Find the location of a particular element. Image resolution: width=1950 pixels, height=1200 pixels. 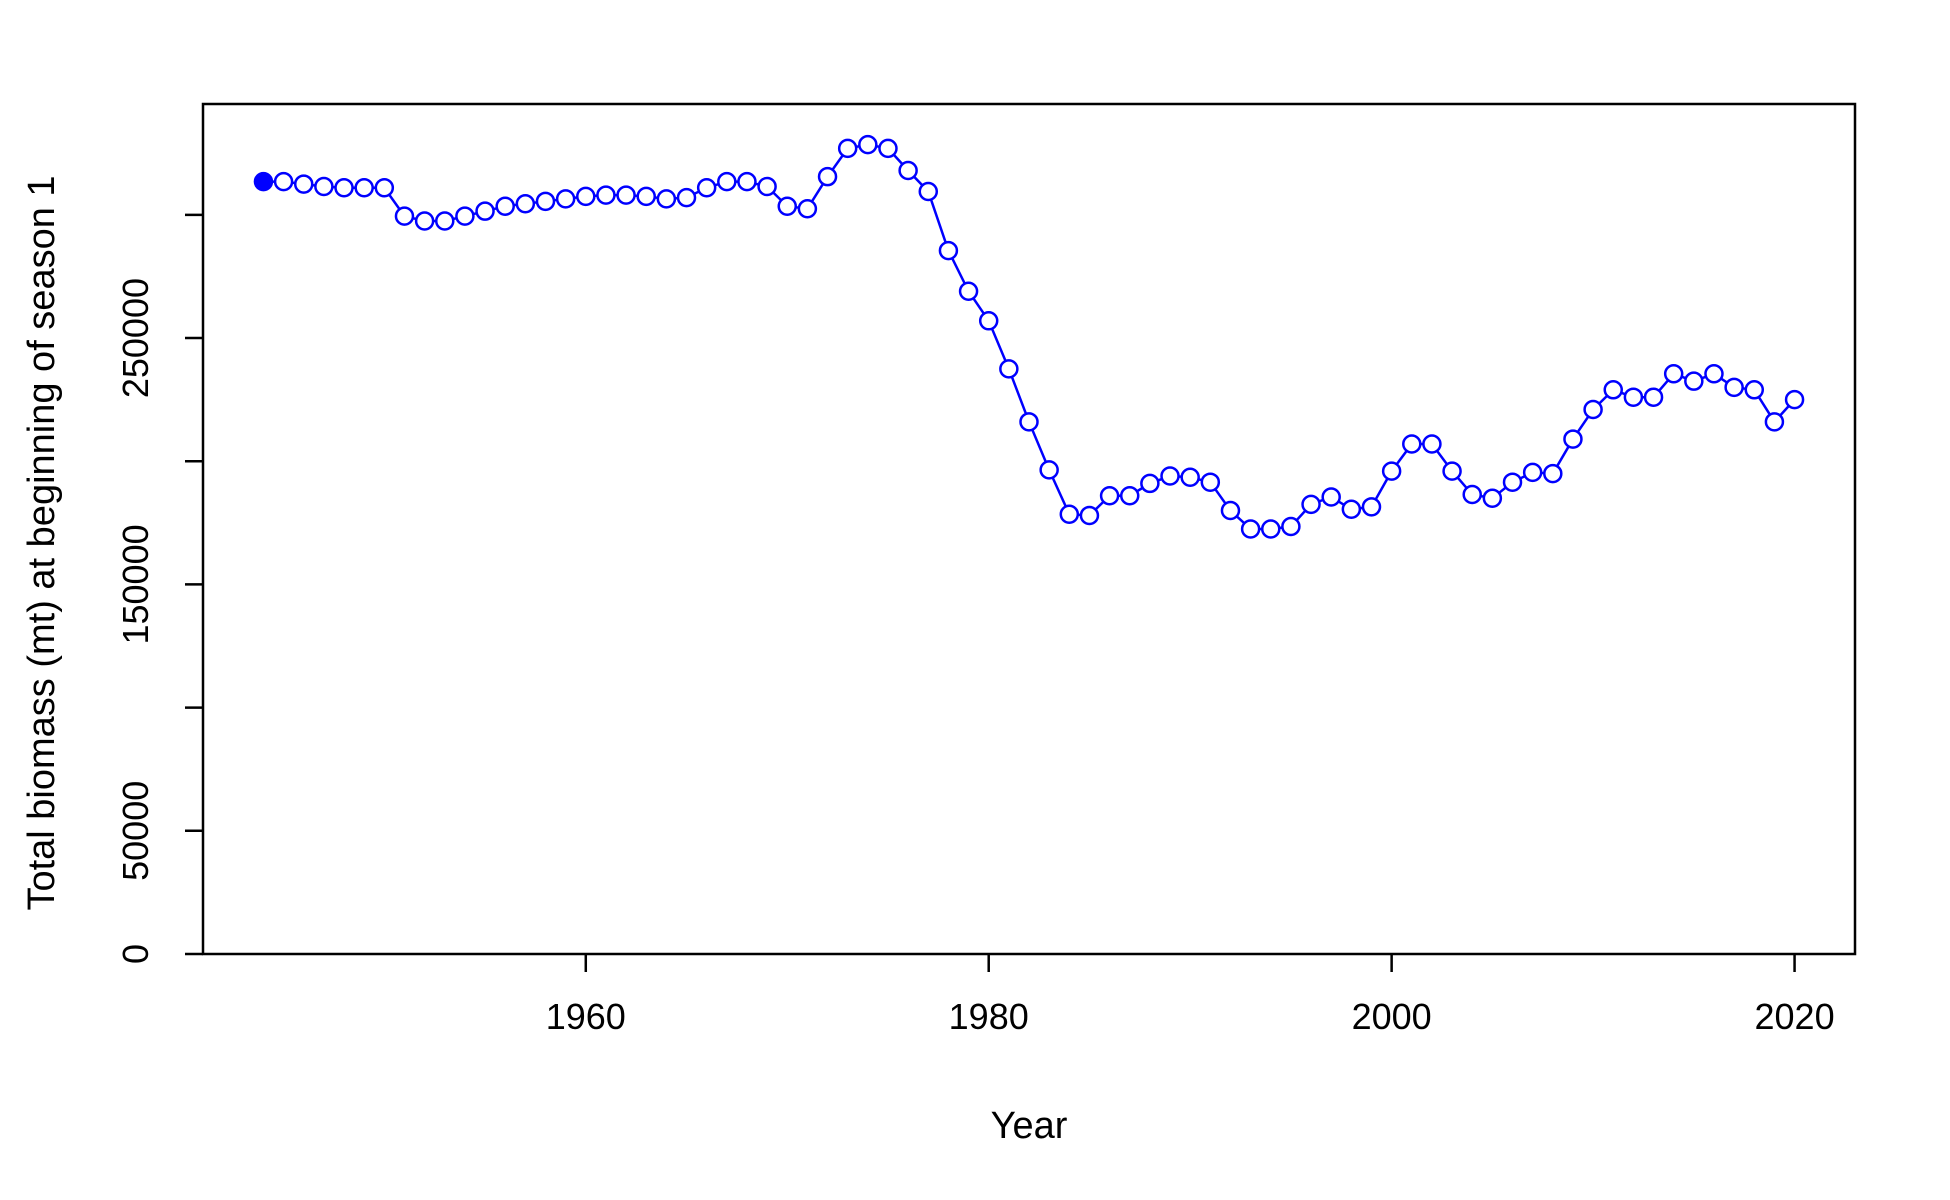

y-tick-label-150000: 150000 is located at coordinates (135, 584).